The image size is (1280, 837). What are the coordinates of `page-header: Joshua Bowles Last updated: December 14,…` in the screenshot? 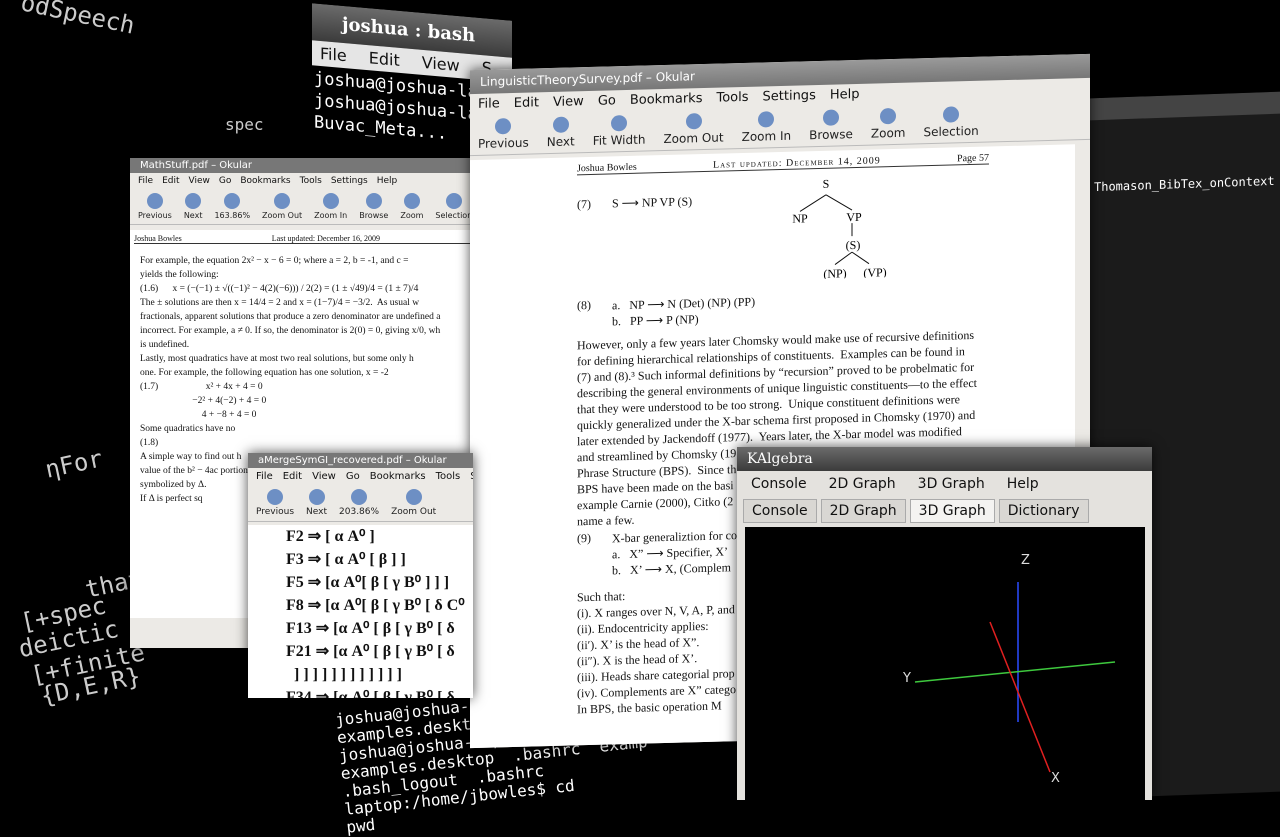 It's located at (783, 164).